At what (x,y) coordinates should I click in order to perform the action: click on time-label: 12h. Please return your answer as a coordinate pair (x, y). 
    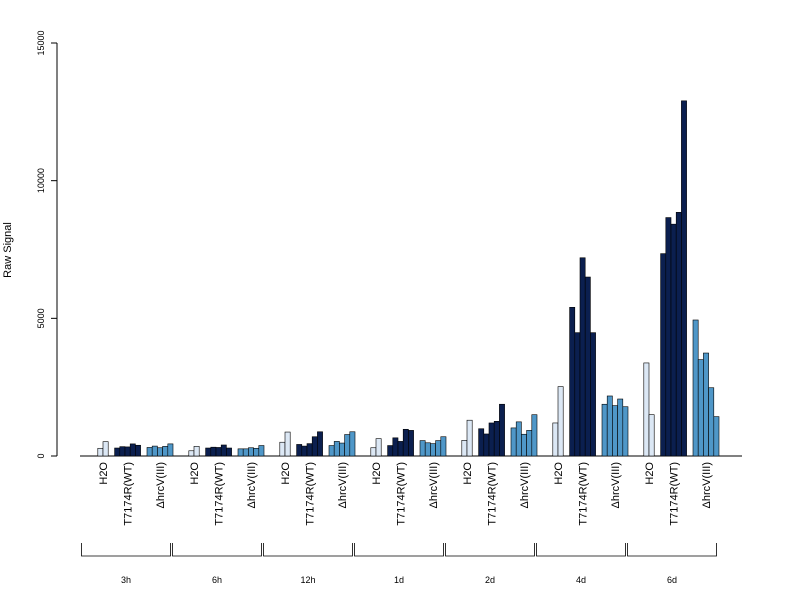
    Looking at the image, I should click on (307, 580).